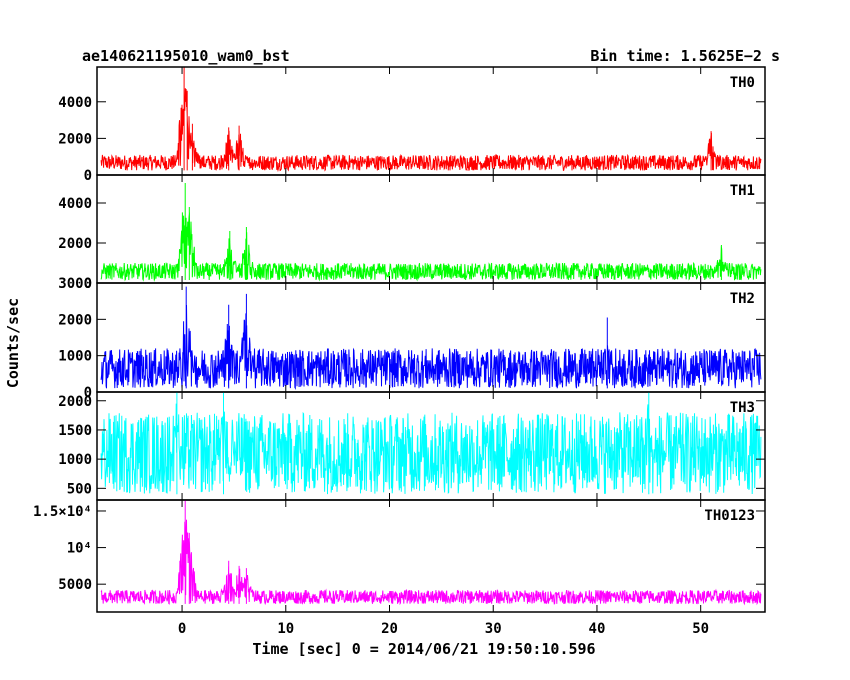  Describe the element at coordinates (389, 629) in the screenshot. I see `x-tick-label: 20` at that location.